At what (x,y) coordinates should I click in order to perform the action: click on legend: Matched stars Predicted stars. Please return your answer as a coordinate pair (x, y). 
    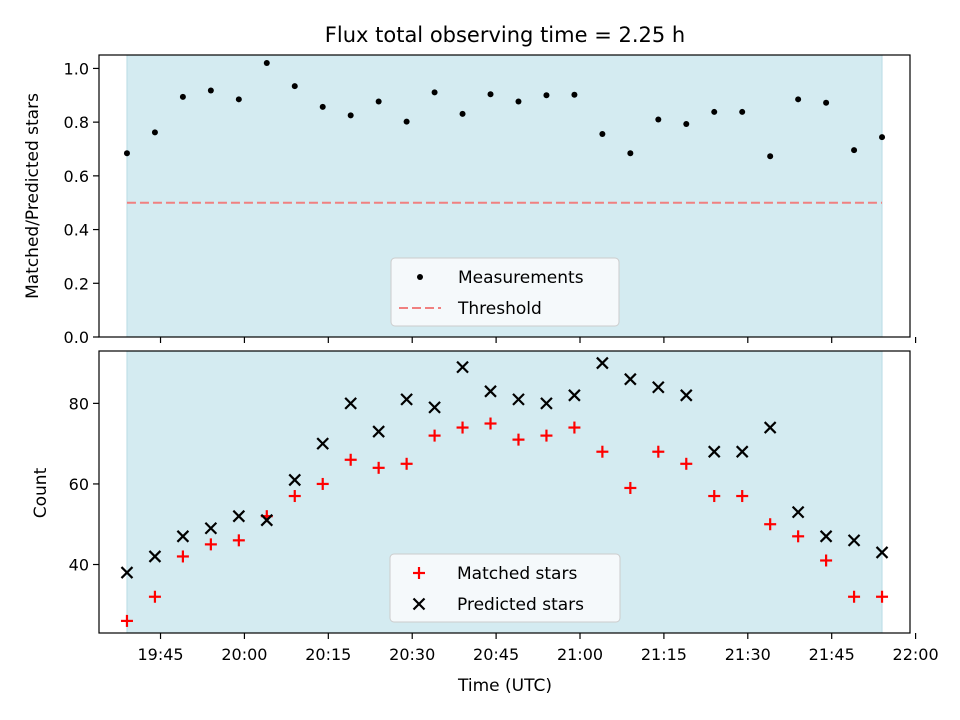
    Looking at the image, I should click on (505, 588).